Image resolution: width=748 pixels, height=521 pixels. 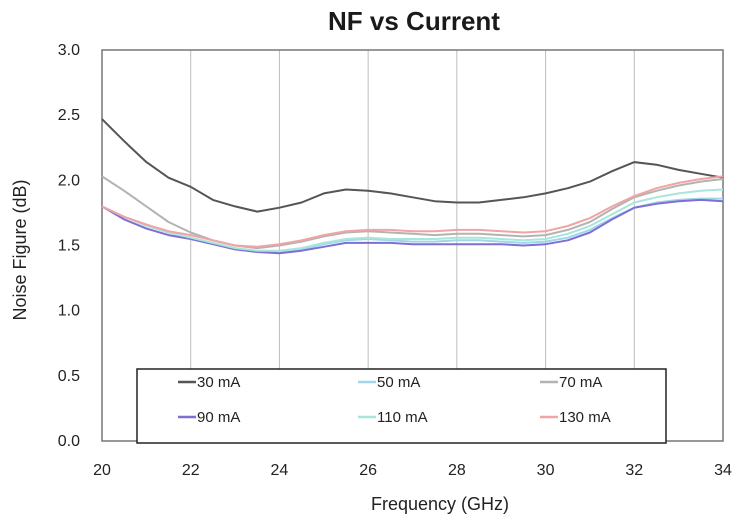 I want to click on x-tick-label: 22, so click(x=191, y=470).